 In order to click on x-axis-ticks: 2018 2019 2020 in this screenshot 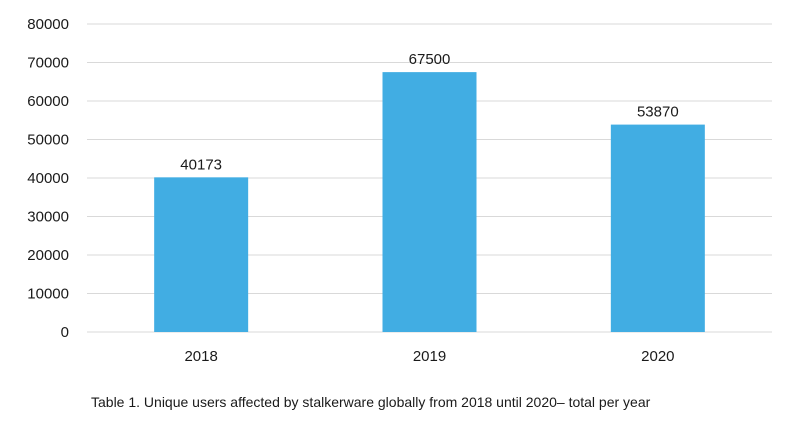, I will do `click(429, 356)`.